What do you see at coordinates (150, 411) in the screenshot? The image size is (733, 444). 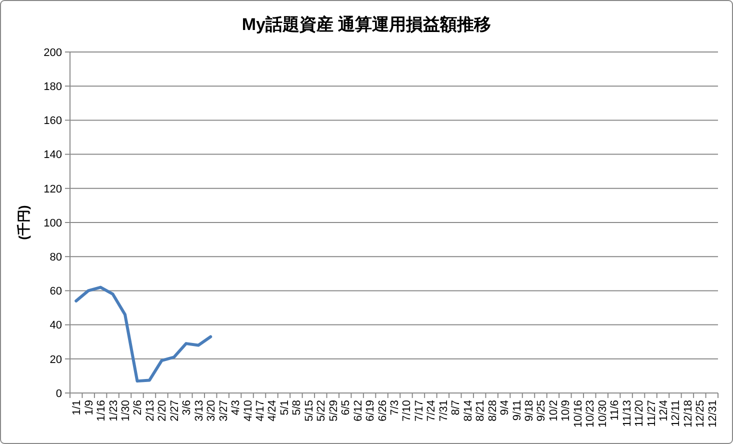 I see `x-tick-label: 2/13` at bounding box center [150, 411].